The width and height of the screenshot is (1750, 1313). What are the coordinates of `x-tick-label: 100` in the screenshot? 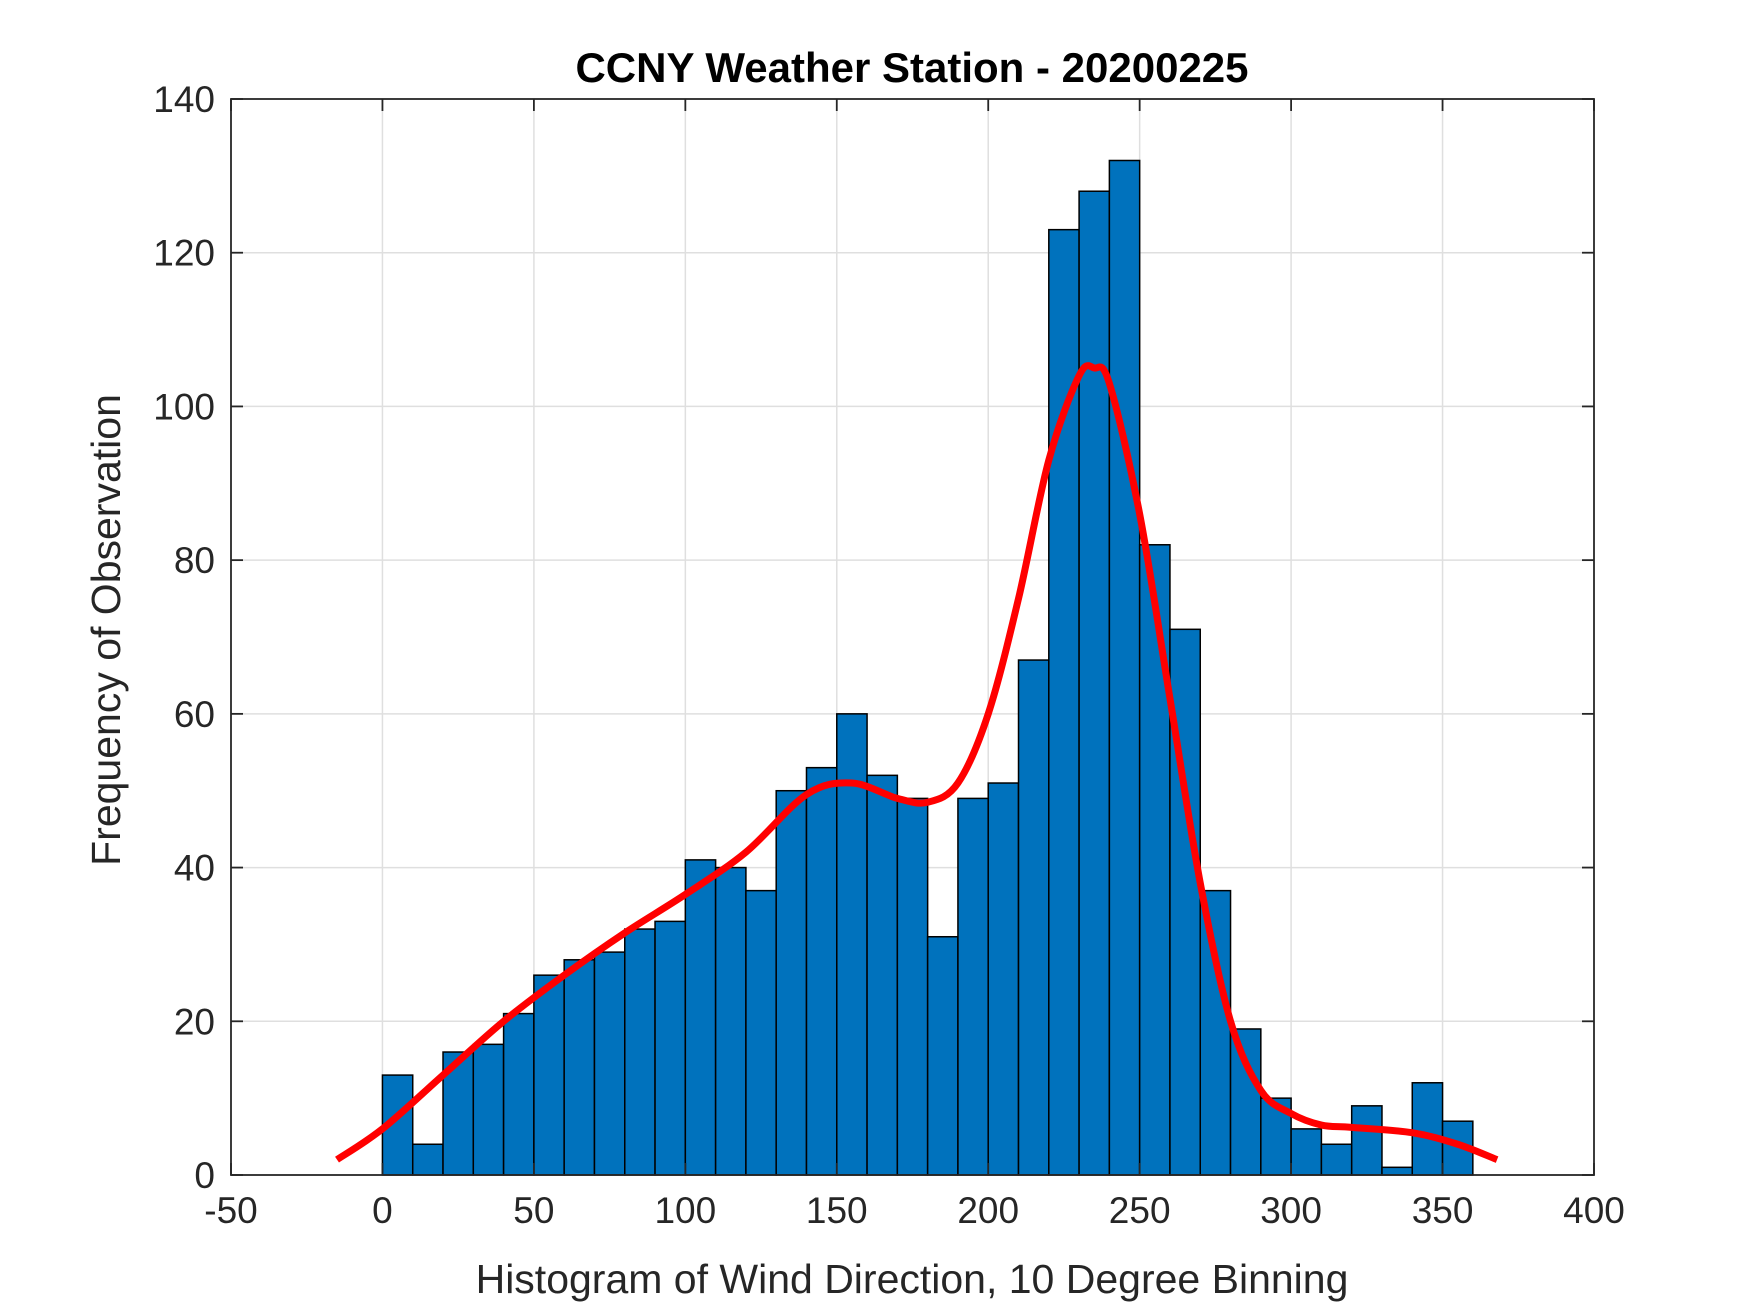 It's located at (685, 1210).